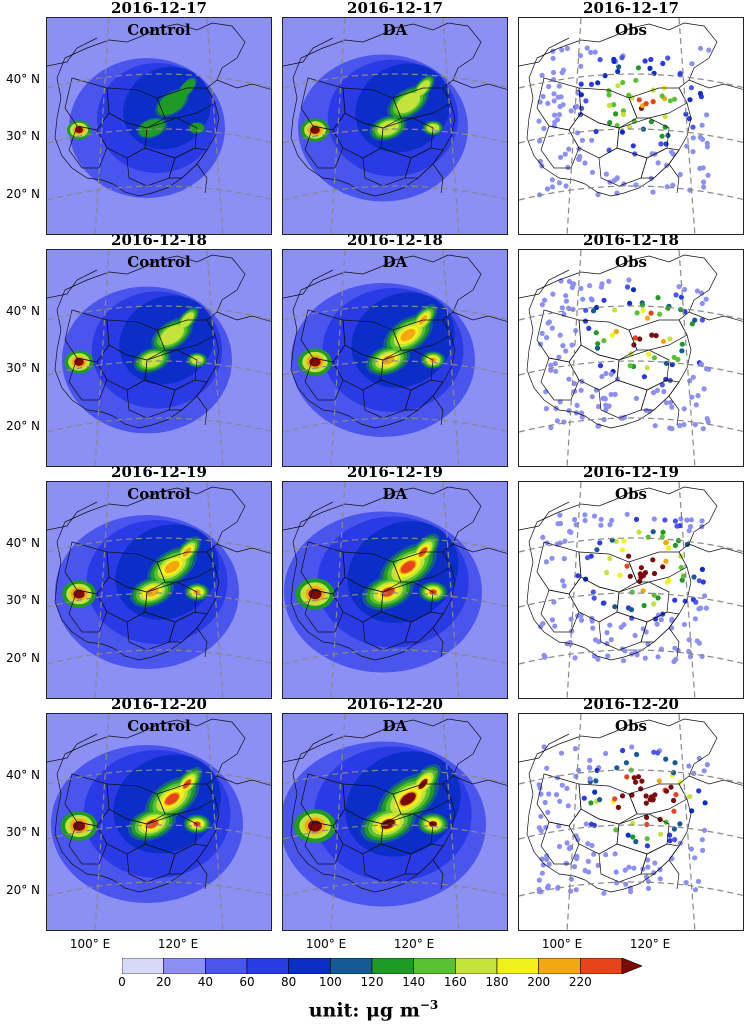 This screenshot has height=1024, width=747. What do you see at coordinates (330, 982) in the screenshot?
I see `colorbar-tick-label: 100` at bounding box center [330, 982].